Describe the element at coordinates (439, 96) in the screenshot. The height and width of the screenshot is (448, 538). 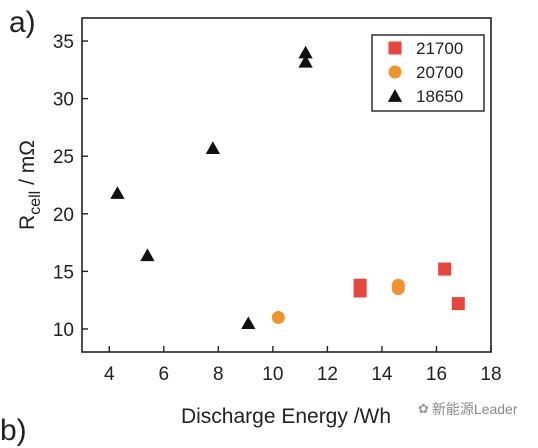
I see `legend-label: 18650` at that location.